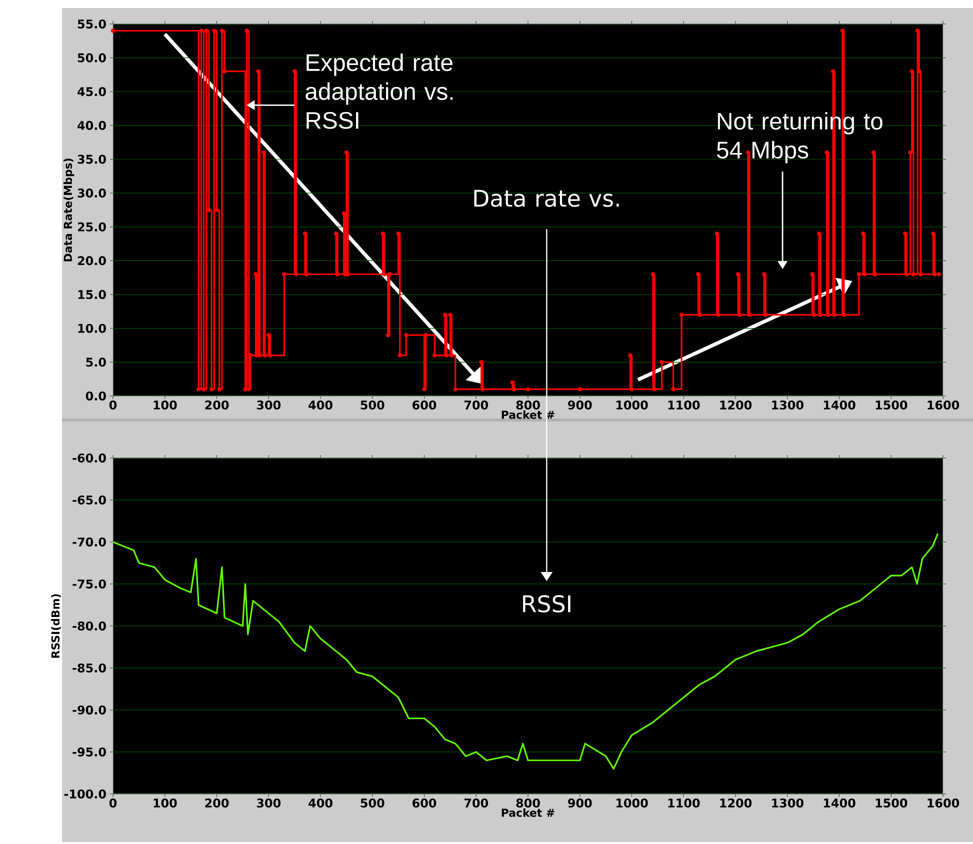 The image size is (973, 844). What do you see at coordinates (89, 542) in the screenshot?
I see `y-tick-label: -70.0` at bounding box center [89, 542].